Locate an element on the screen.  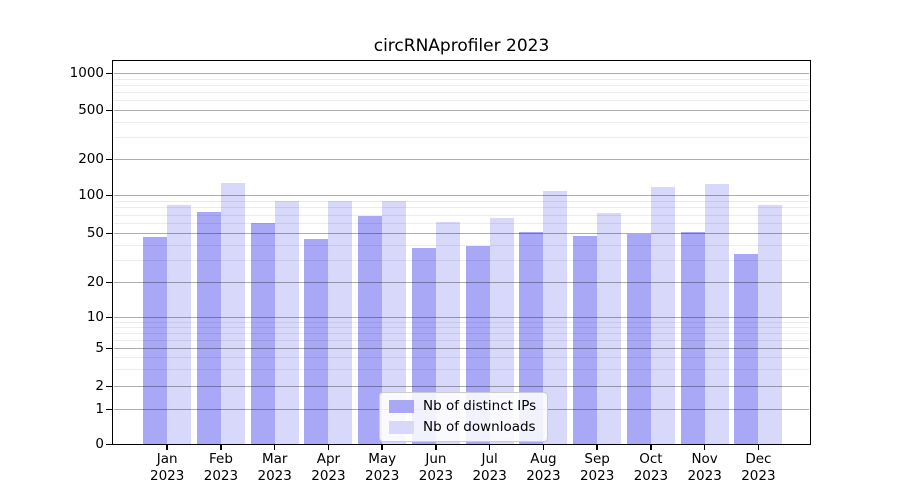
bar-downloads-jan is located at coordinates (179, 324).